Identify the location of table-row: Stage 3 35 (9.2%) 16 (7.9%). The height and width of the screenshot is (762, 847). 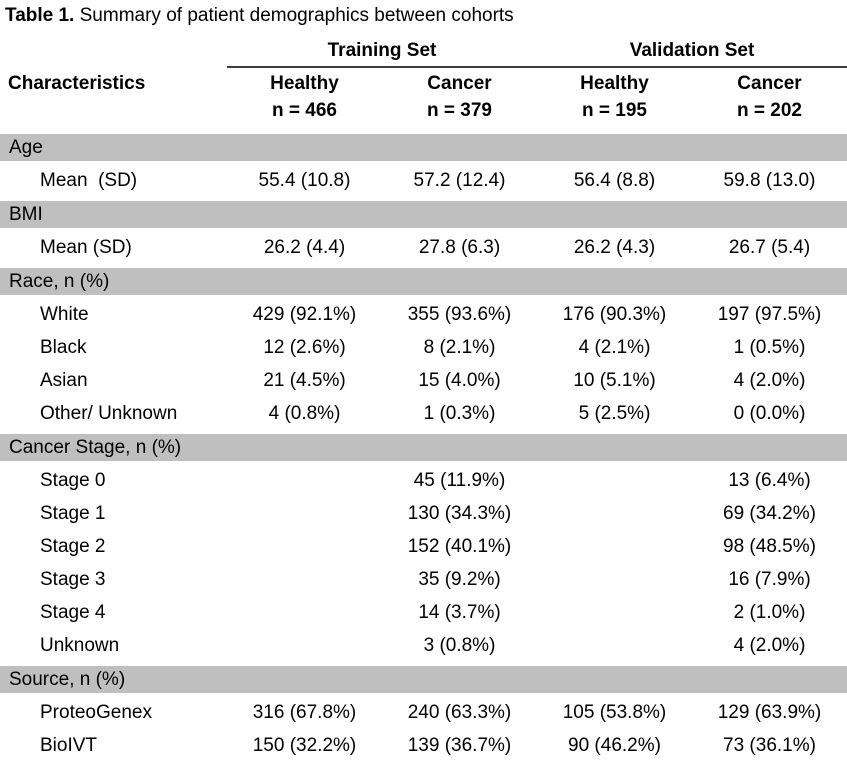
(423, 579).